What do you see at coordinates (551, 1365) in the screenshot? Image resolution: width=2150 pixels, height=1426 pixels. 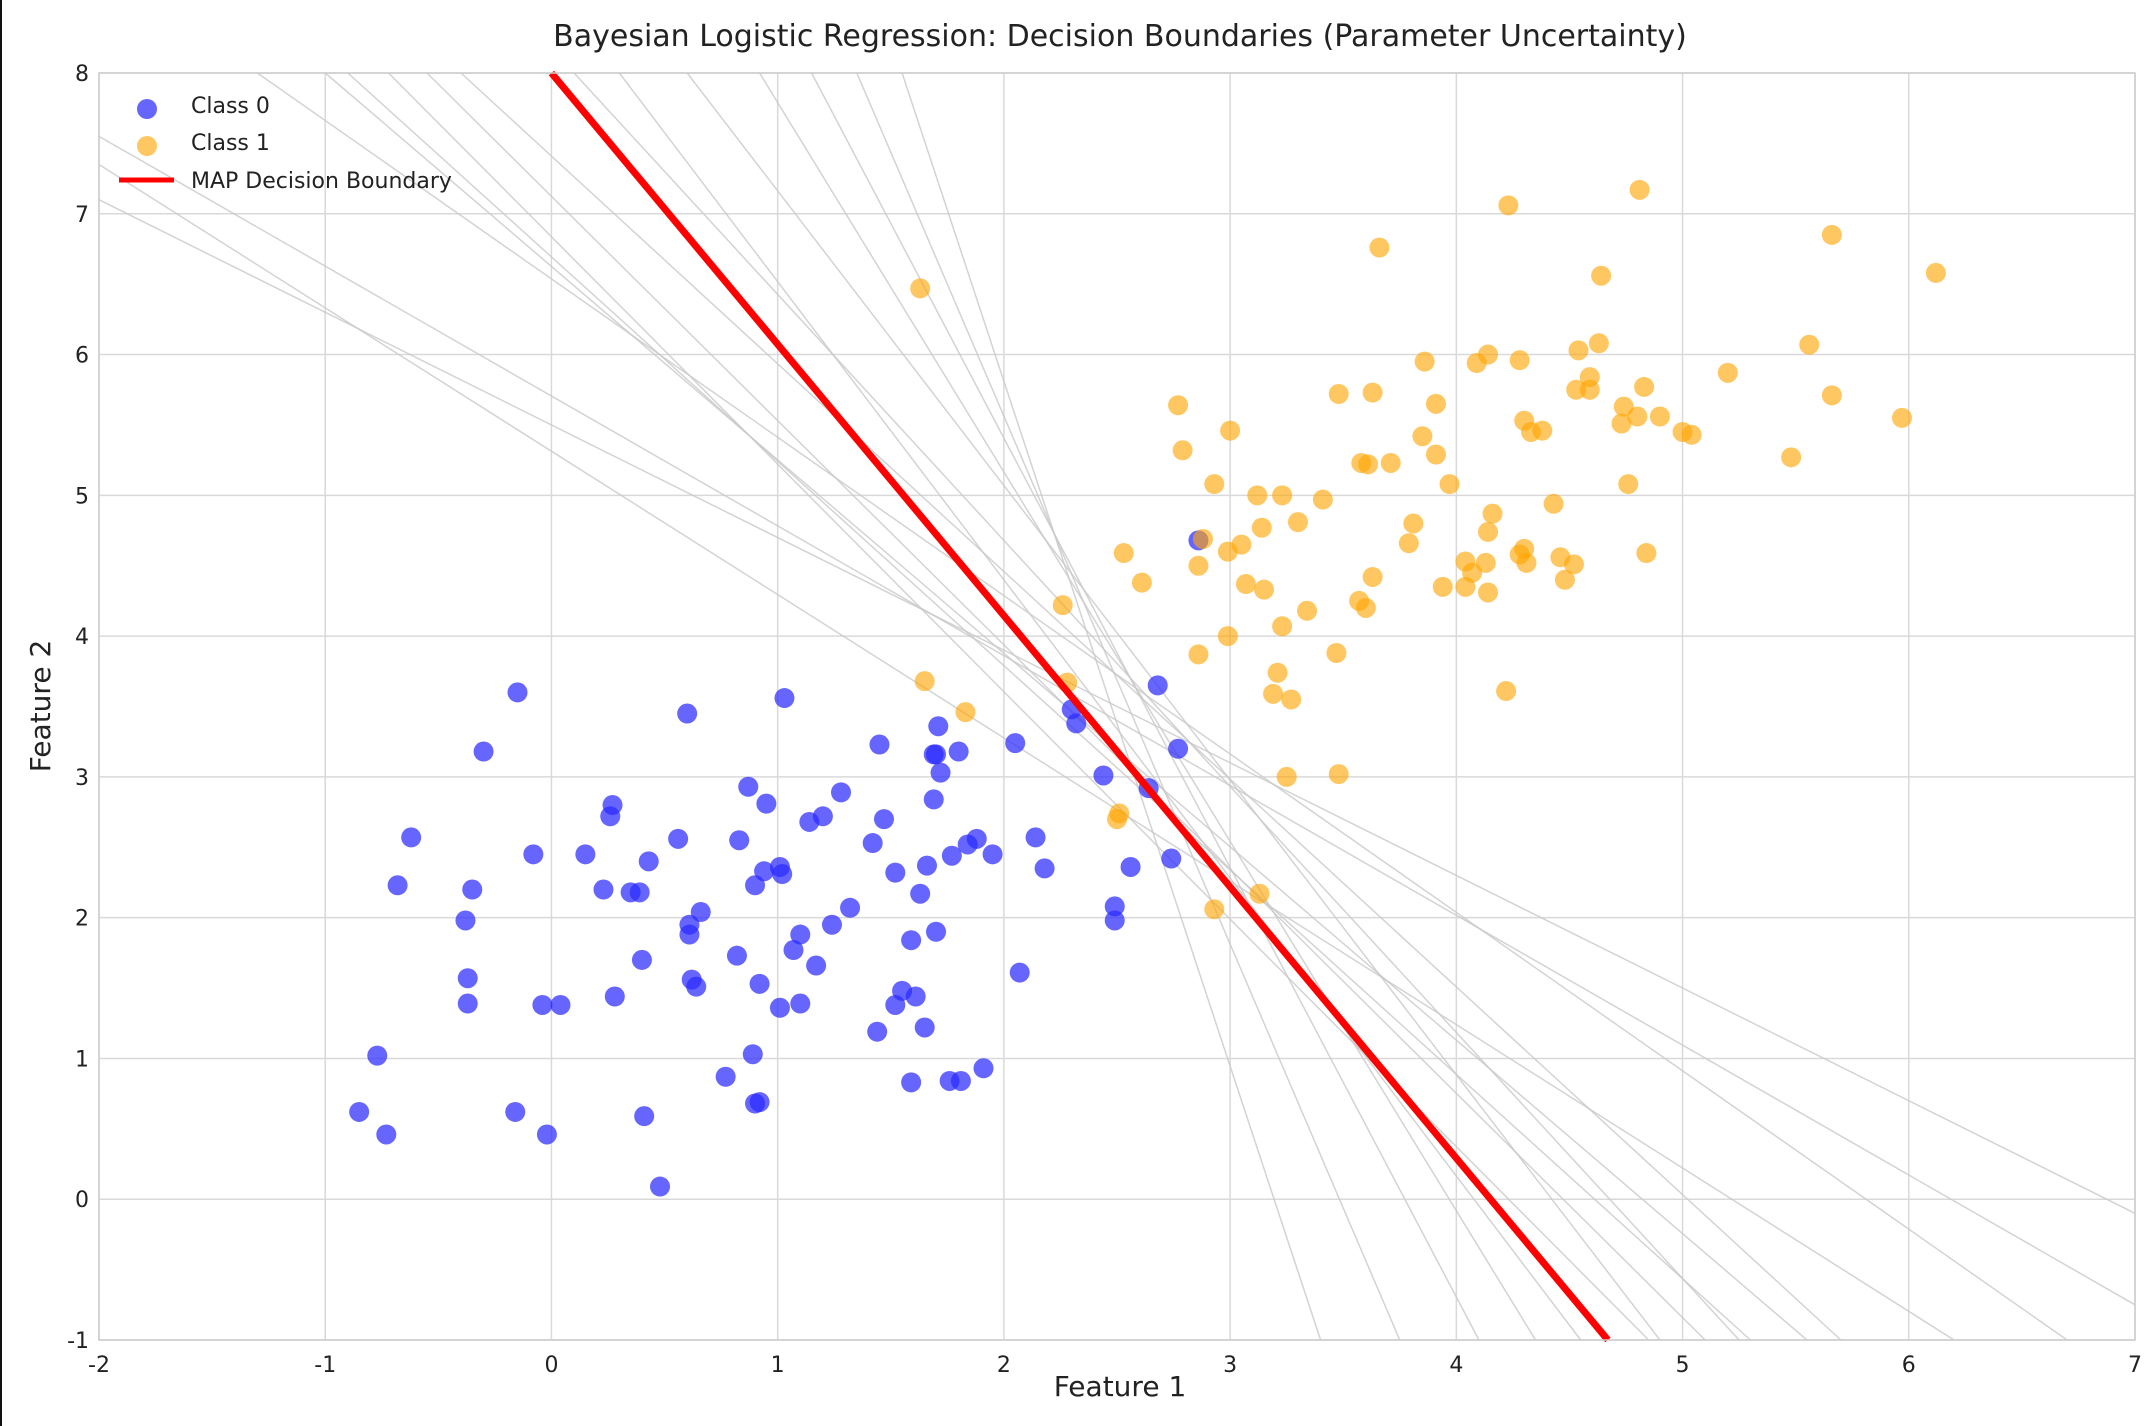 I see `x-tick-label: 0` at bounding box center [551, 1365].